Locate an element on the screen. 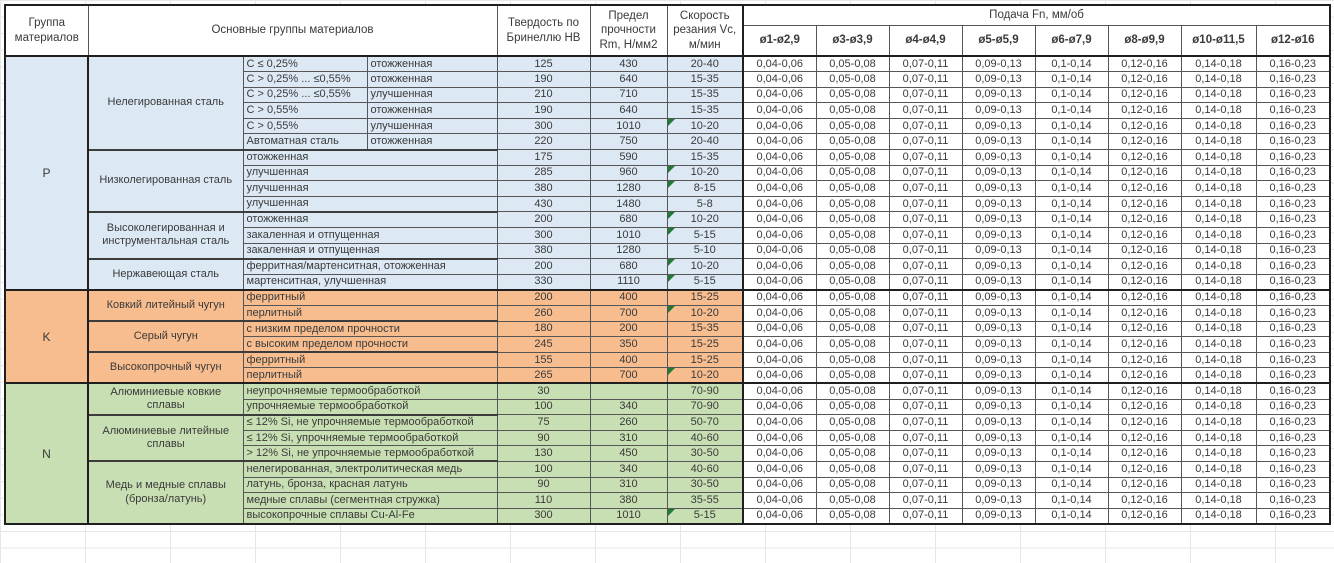 The height and width of the screenshot is (563, 1334). group-code-cell: P is located at coordinates (46, 173).